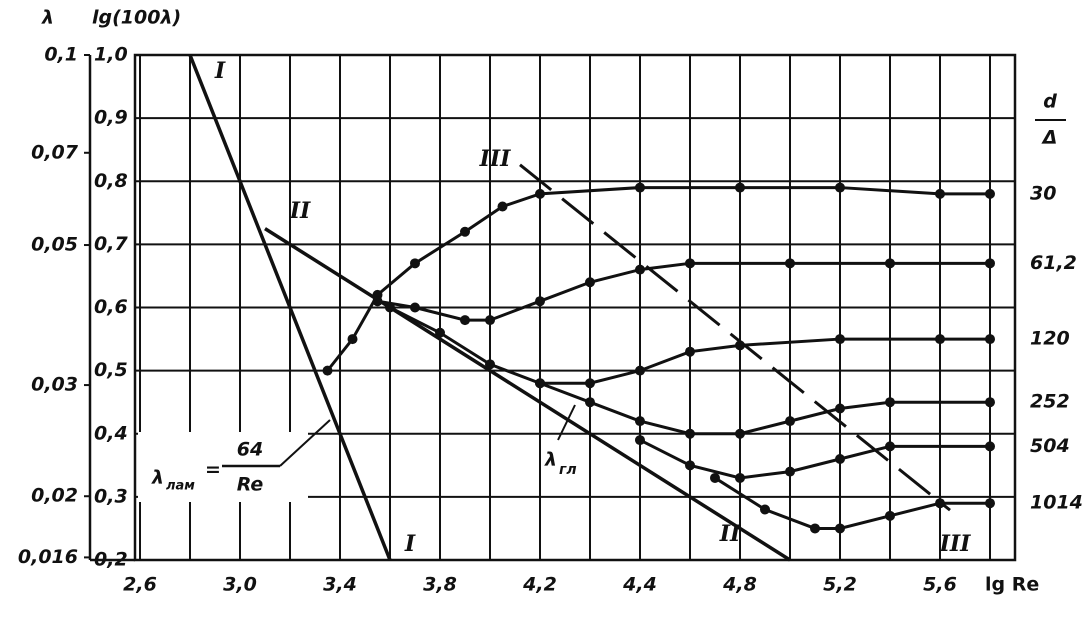 This screenshot has width=1091, height=632. Describe the element at coordinates (250, 485) in the screenshot. I see `formula-den: Re` at that location.